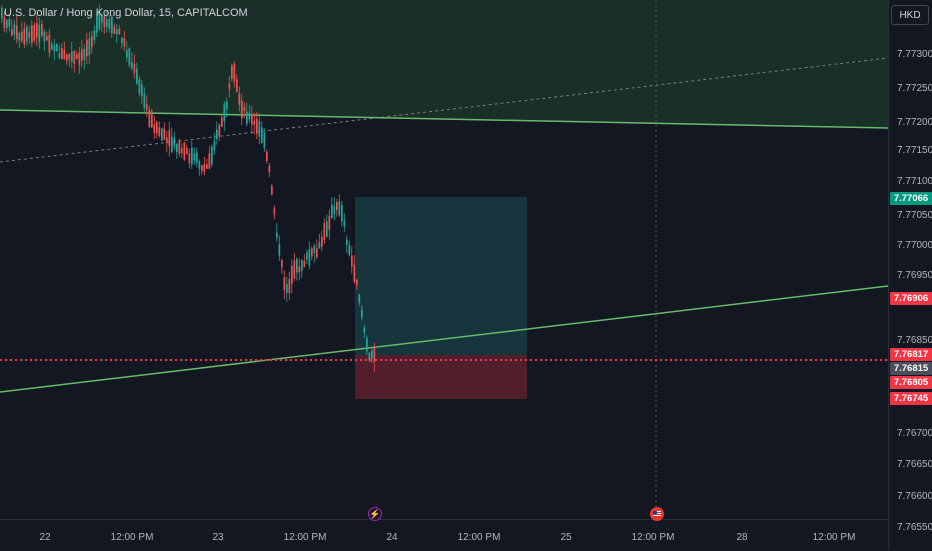 The width and height of the screenshot is (932, 551). I want to click on time-tick: 22, so click(45, 537).